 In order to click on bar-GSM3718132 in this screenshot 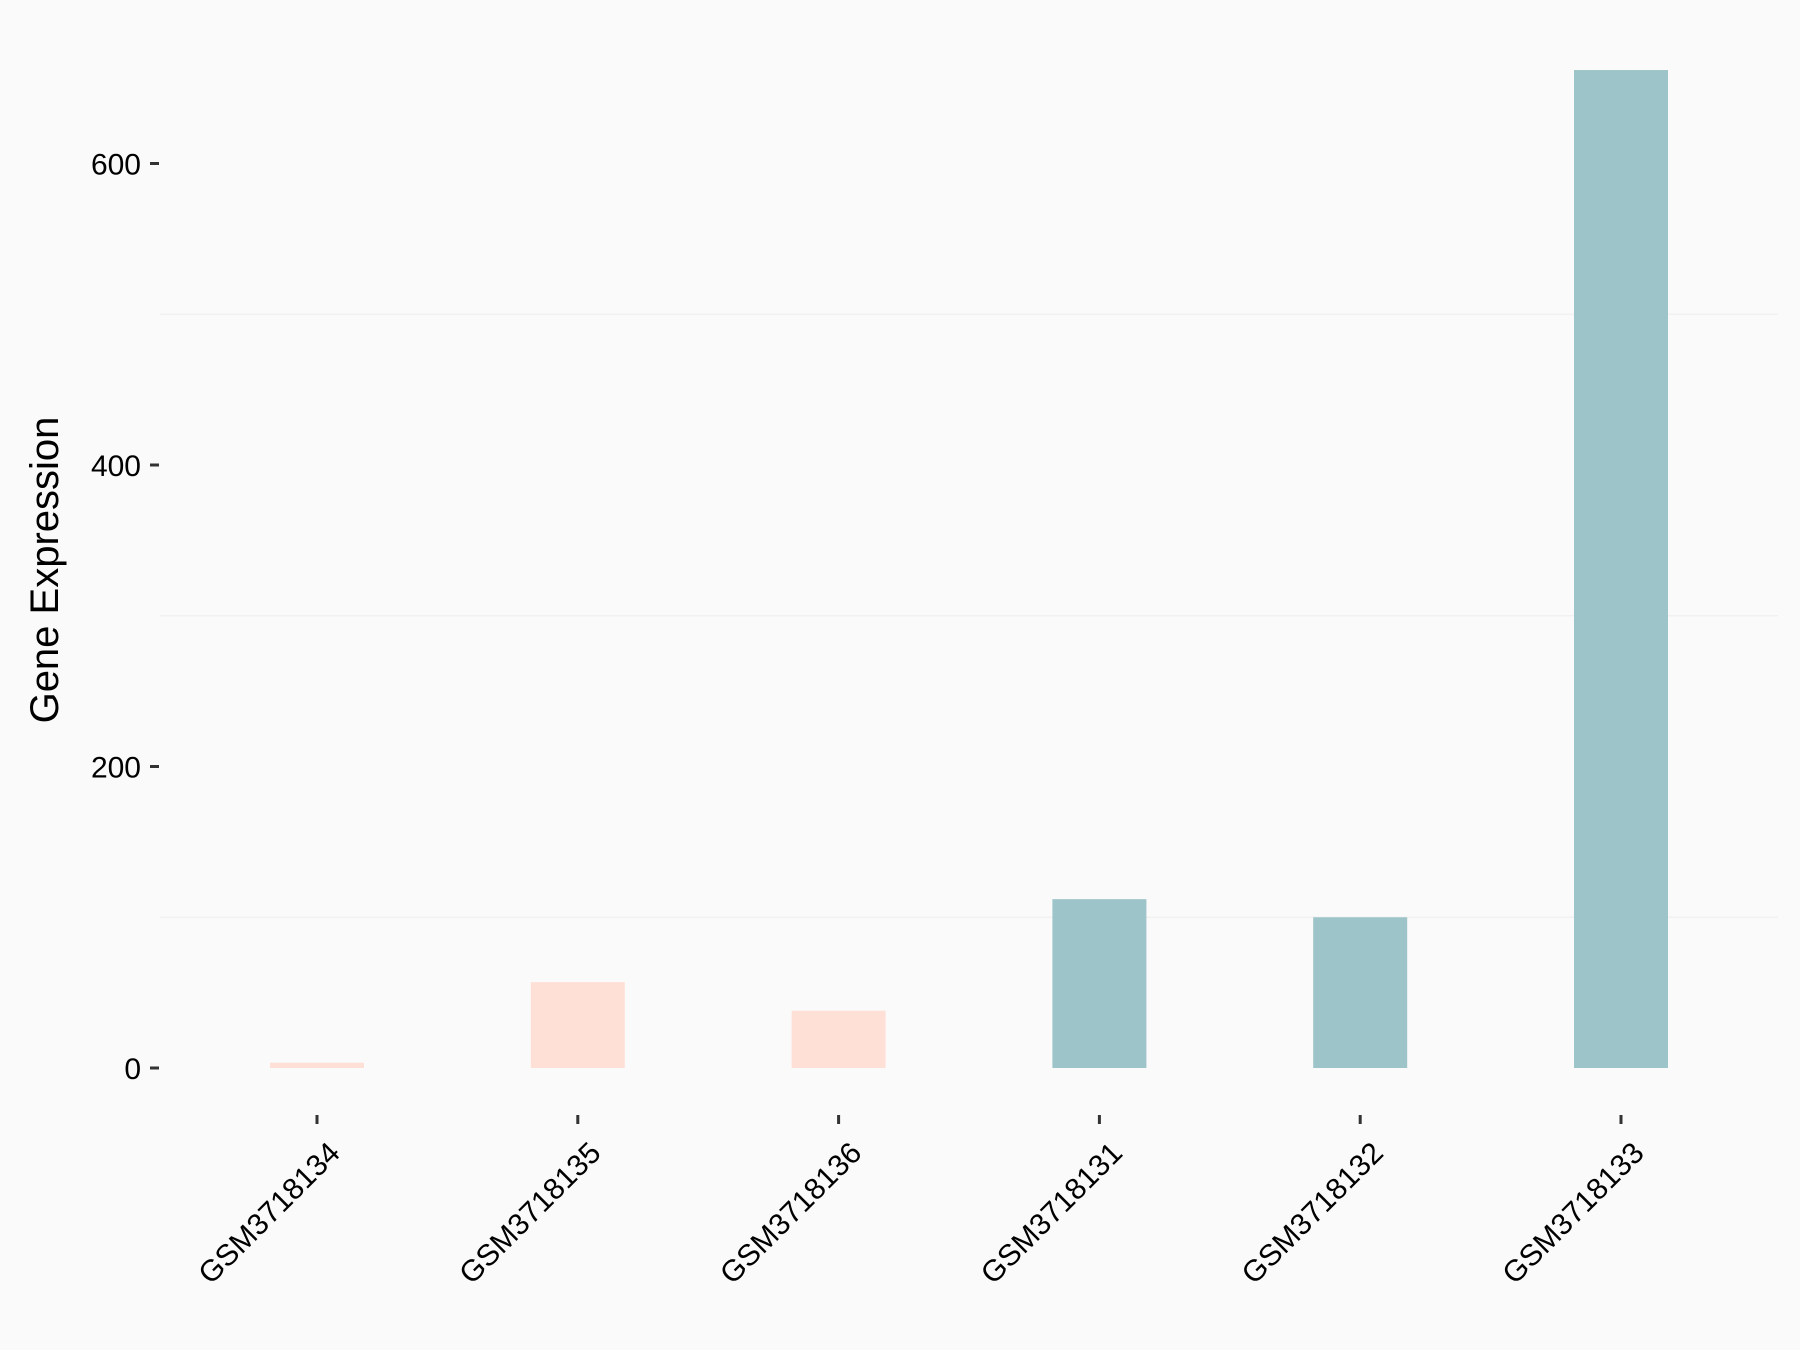, I will do `click(1360, 992)`.